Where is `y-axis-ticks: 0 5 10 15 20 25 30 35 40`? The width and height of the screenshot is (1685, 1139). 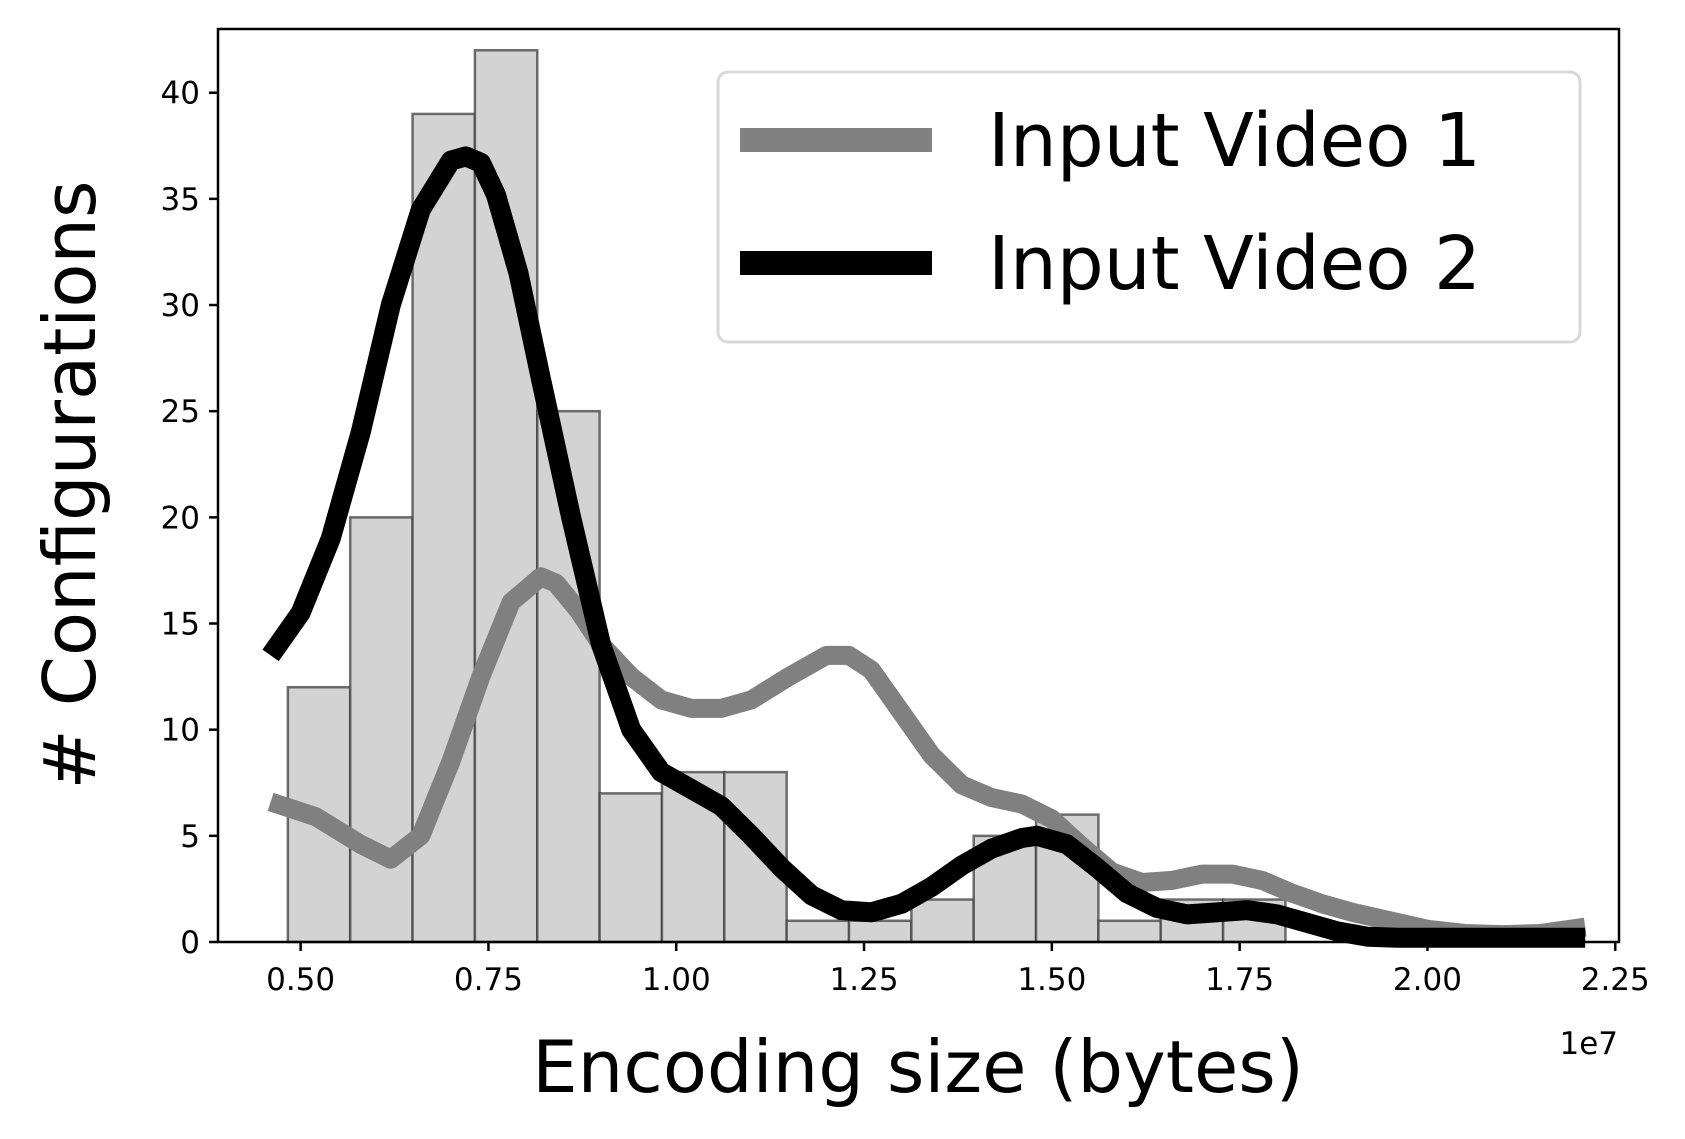 y-axis-ticks: 0 5 10 15 20 25 30 35 40 is located at coordinates (189, 518).